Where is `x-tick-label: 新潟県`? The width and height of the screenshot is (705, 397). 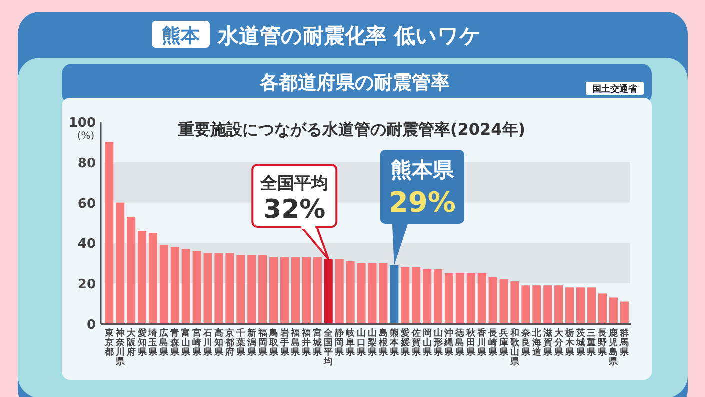 x-tick-label: 新潟県 is located at coordinates (252, 343).